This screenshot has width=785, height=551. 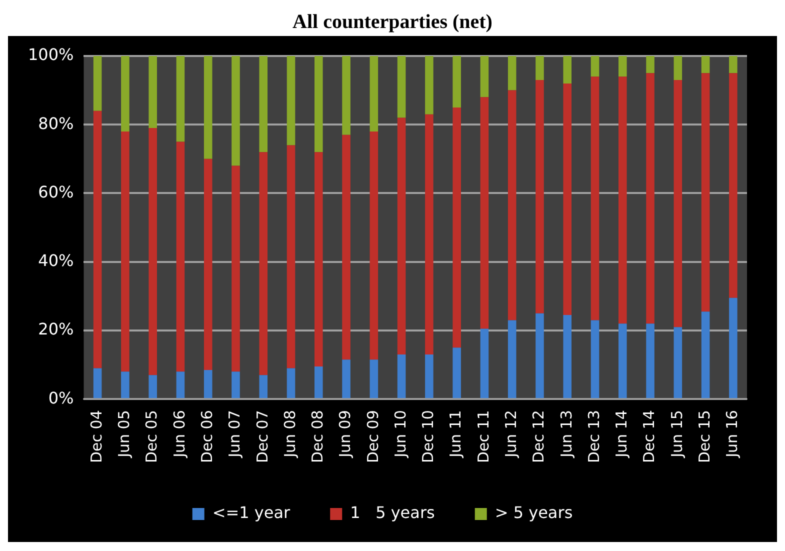 I want to click on x-tick-label: Dec 15, so click(x=704, y=437).